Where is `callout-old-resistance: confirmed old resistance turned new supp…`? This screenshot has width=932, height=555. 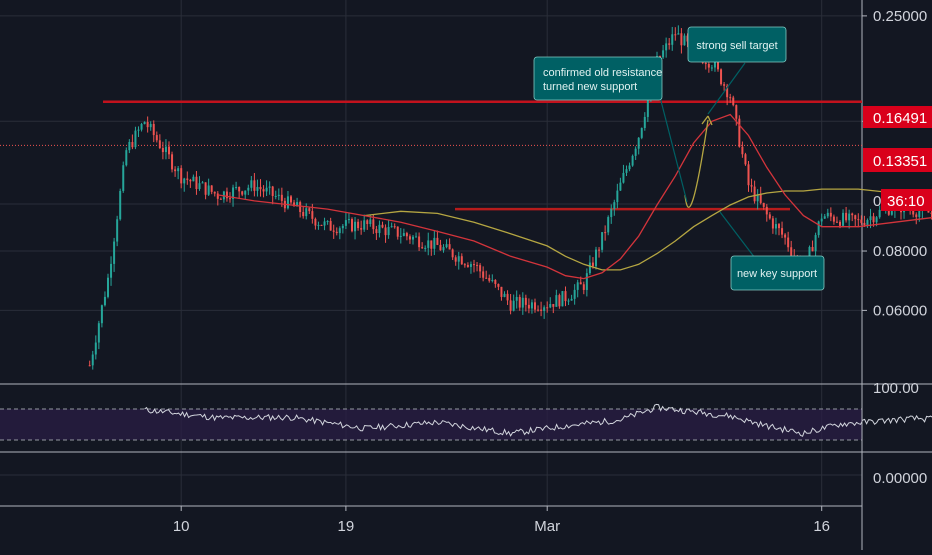 callout-old-resistance: confirmed old resistance turned new supp… is located at coordinates (598, 78).